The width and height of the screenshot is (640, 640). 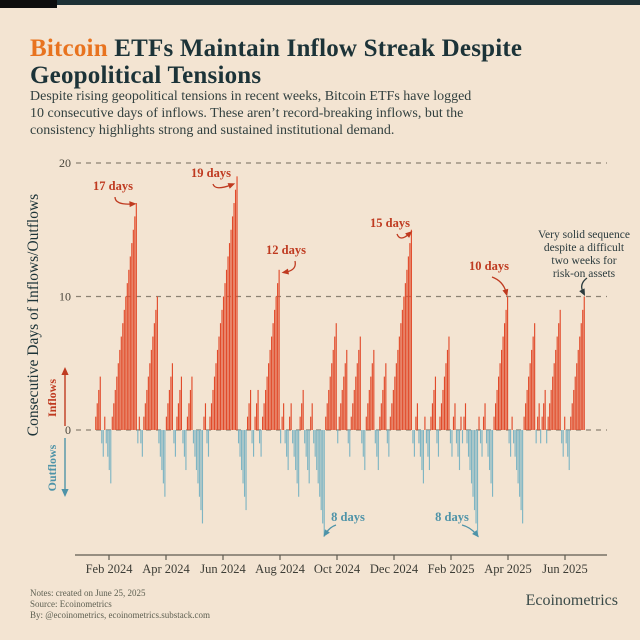 What do you see at coordinates (223, 569) in the screenshot?
I see `x-tick-label: Jun 2024` at bounding box center [223, 569].